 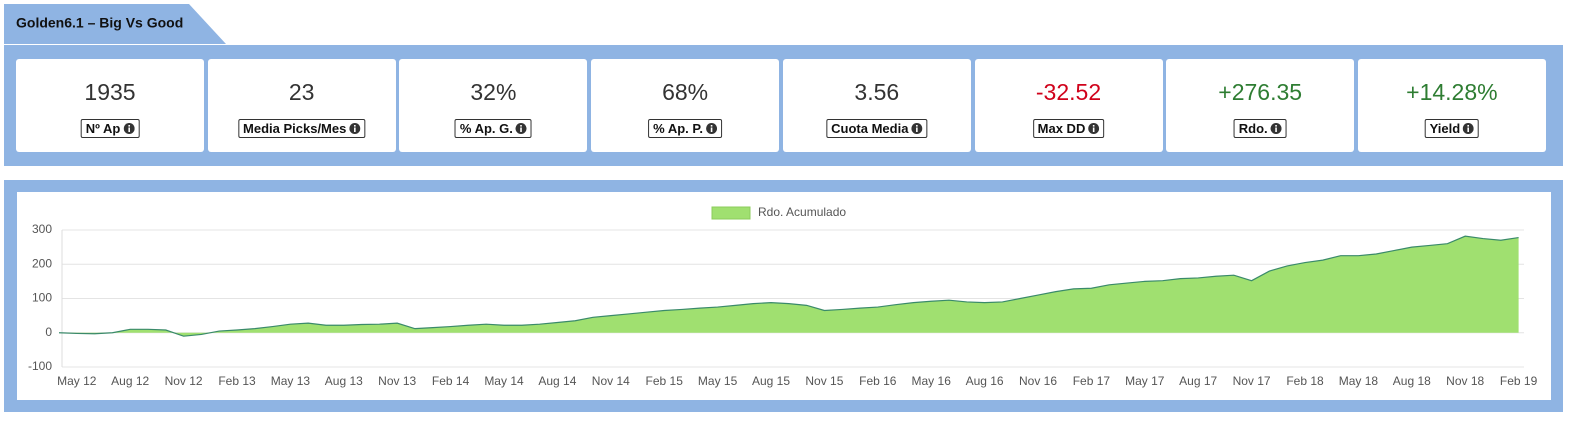 What do you see at coordinates (295, 128) in the screenshot?
I see `stat-label-text: Media Picks/Mes` at bounding box center [295, 128].